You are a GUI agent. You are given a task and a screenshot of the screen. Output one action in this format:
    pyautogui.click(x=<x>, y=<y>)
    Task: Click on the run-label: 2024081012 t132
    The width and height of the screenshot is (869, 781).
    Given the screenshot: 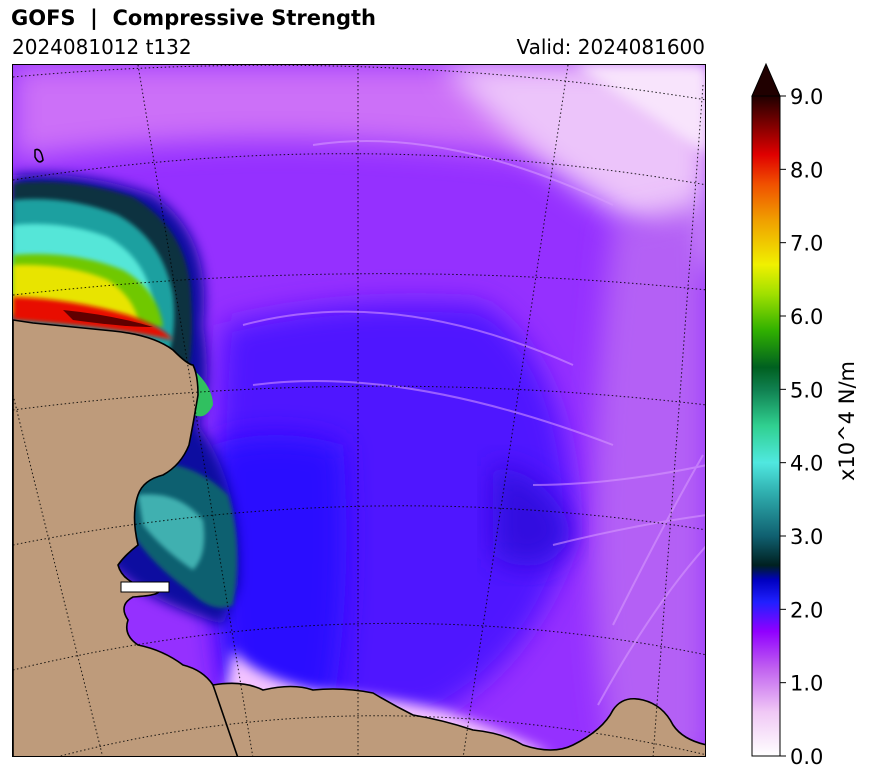 What is the action you would take?
    pyautogui.click(x=102, y=47)
    